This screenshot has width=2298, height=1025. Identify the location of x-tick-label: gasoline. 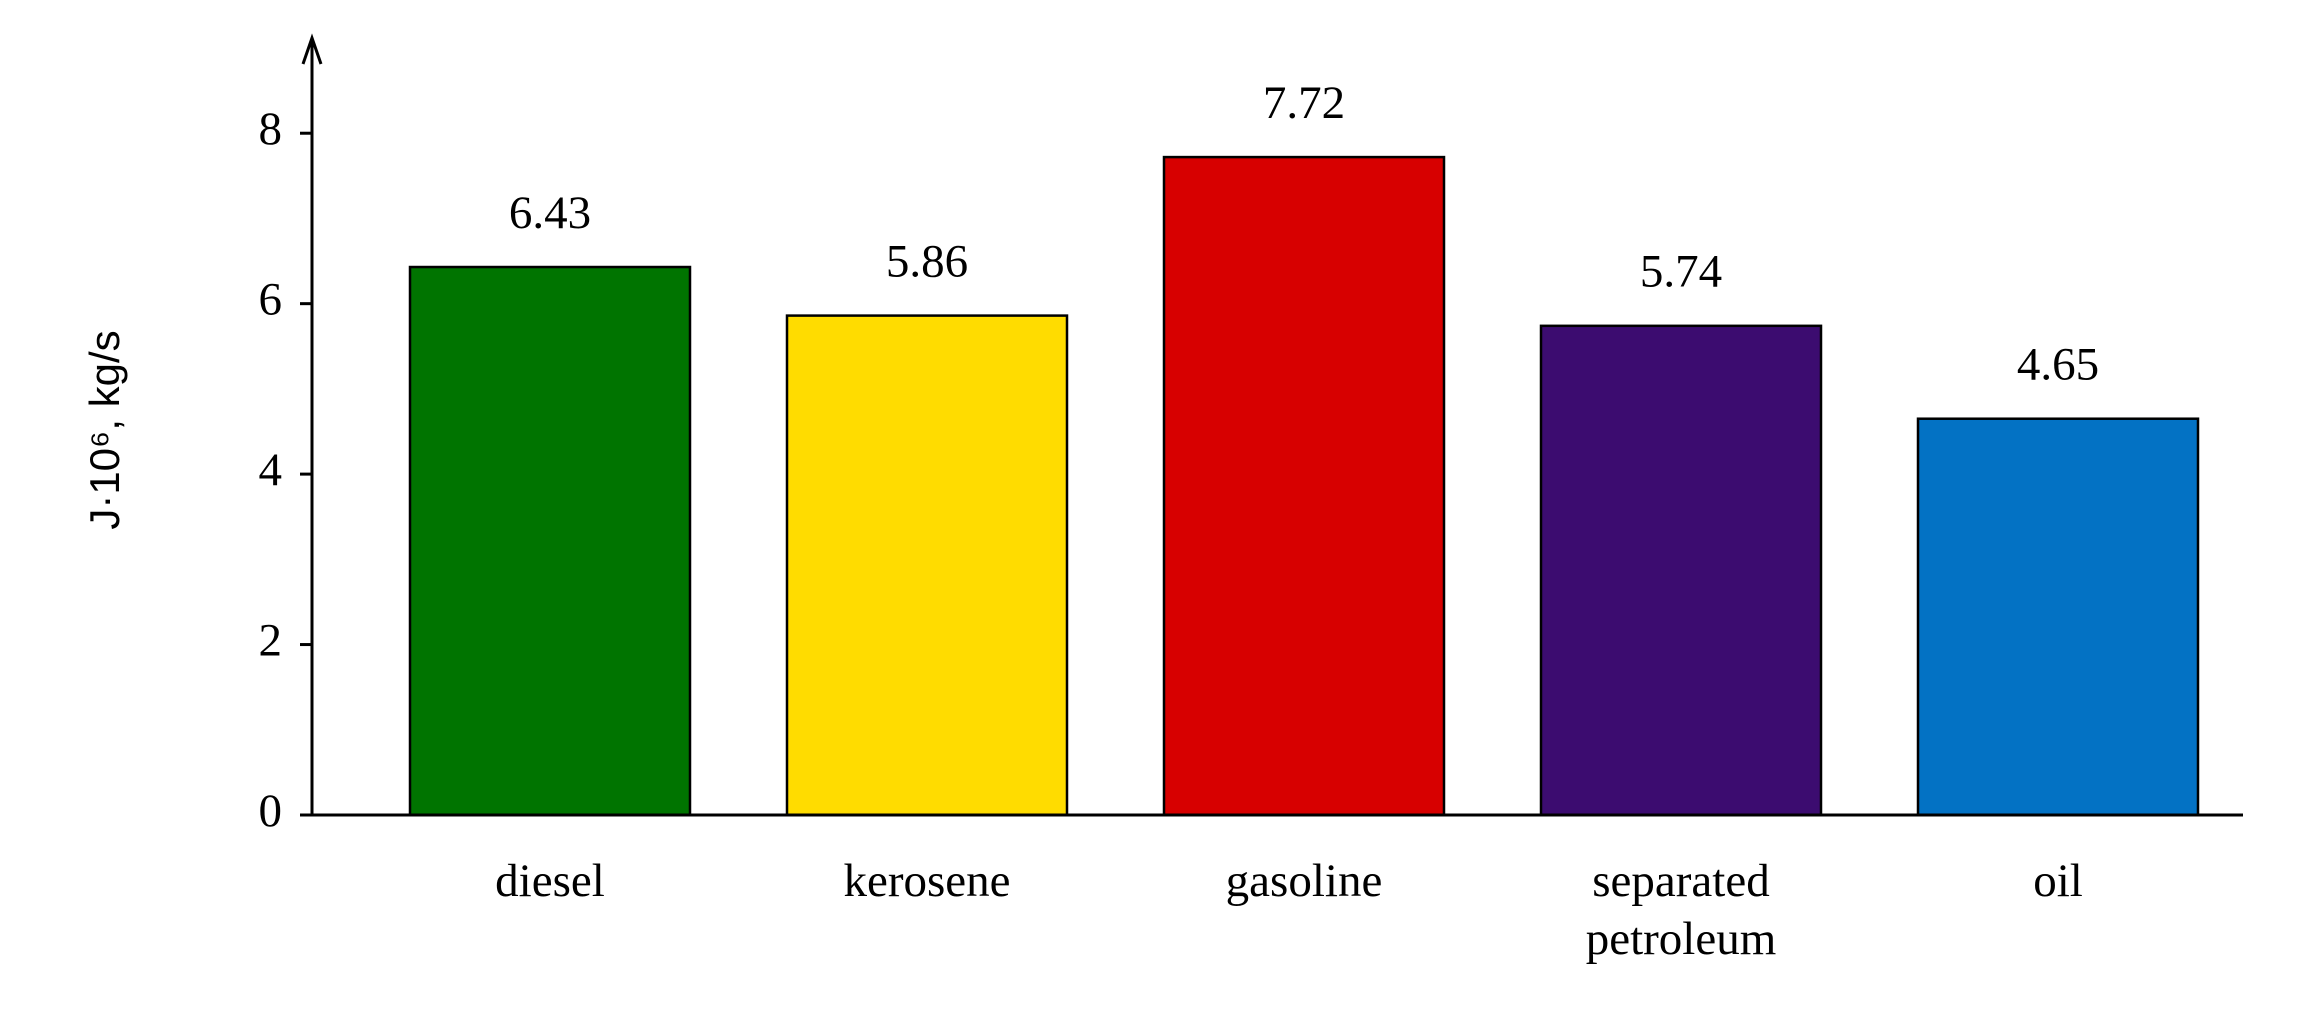
(1304, 881).